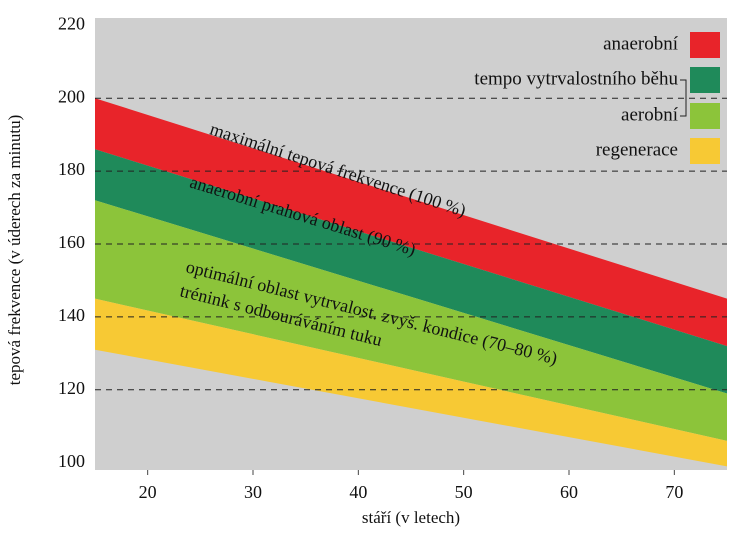 This screenshot has height=533, width=731. What do you see at coordinates (637, 149) in the screenshot?
I see `legend-label: regenerace` at bounding box center [637, 149].